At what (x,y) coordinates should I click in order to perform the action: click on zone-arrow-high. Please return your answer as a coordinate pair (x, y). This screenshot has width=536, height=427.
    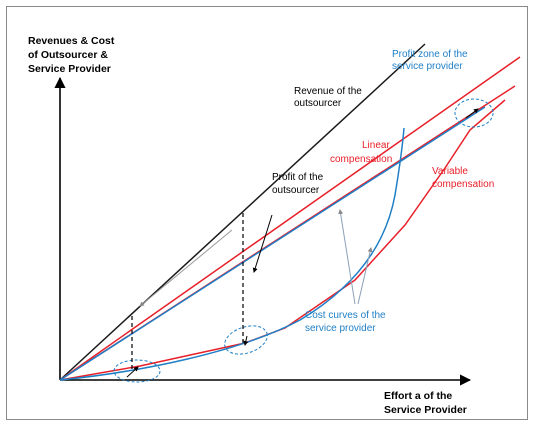
    Looking at the image, I should click on (472, 113).